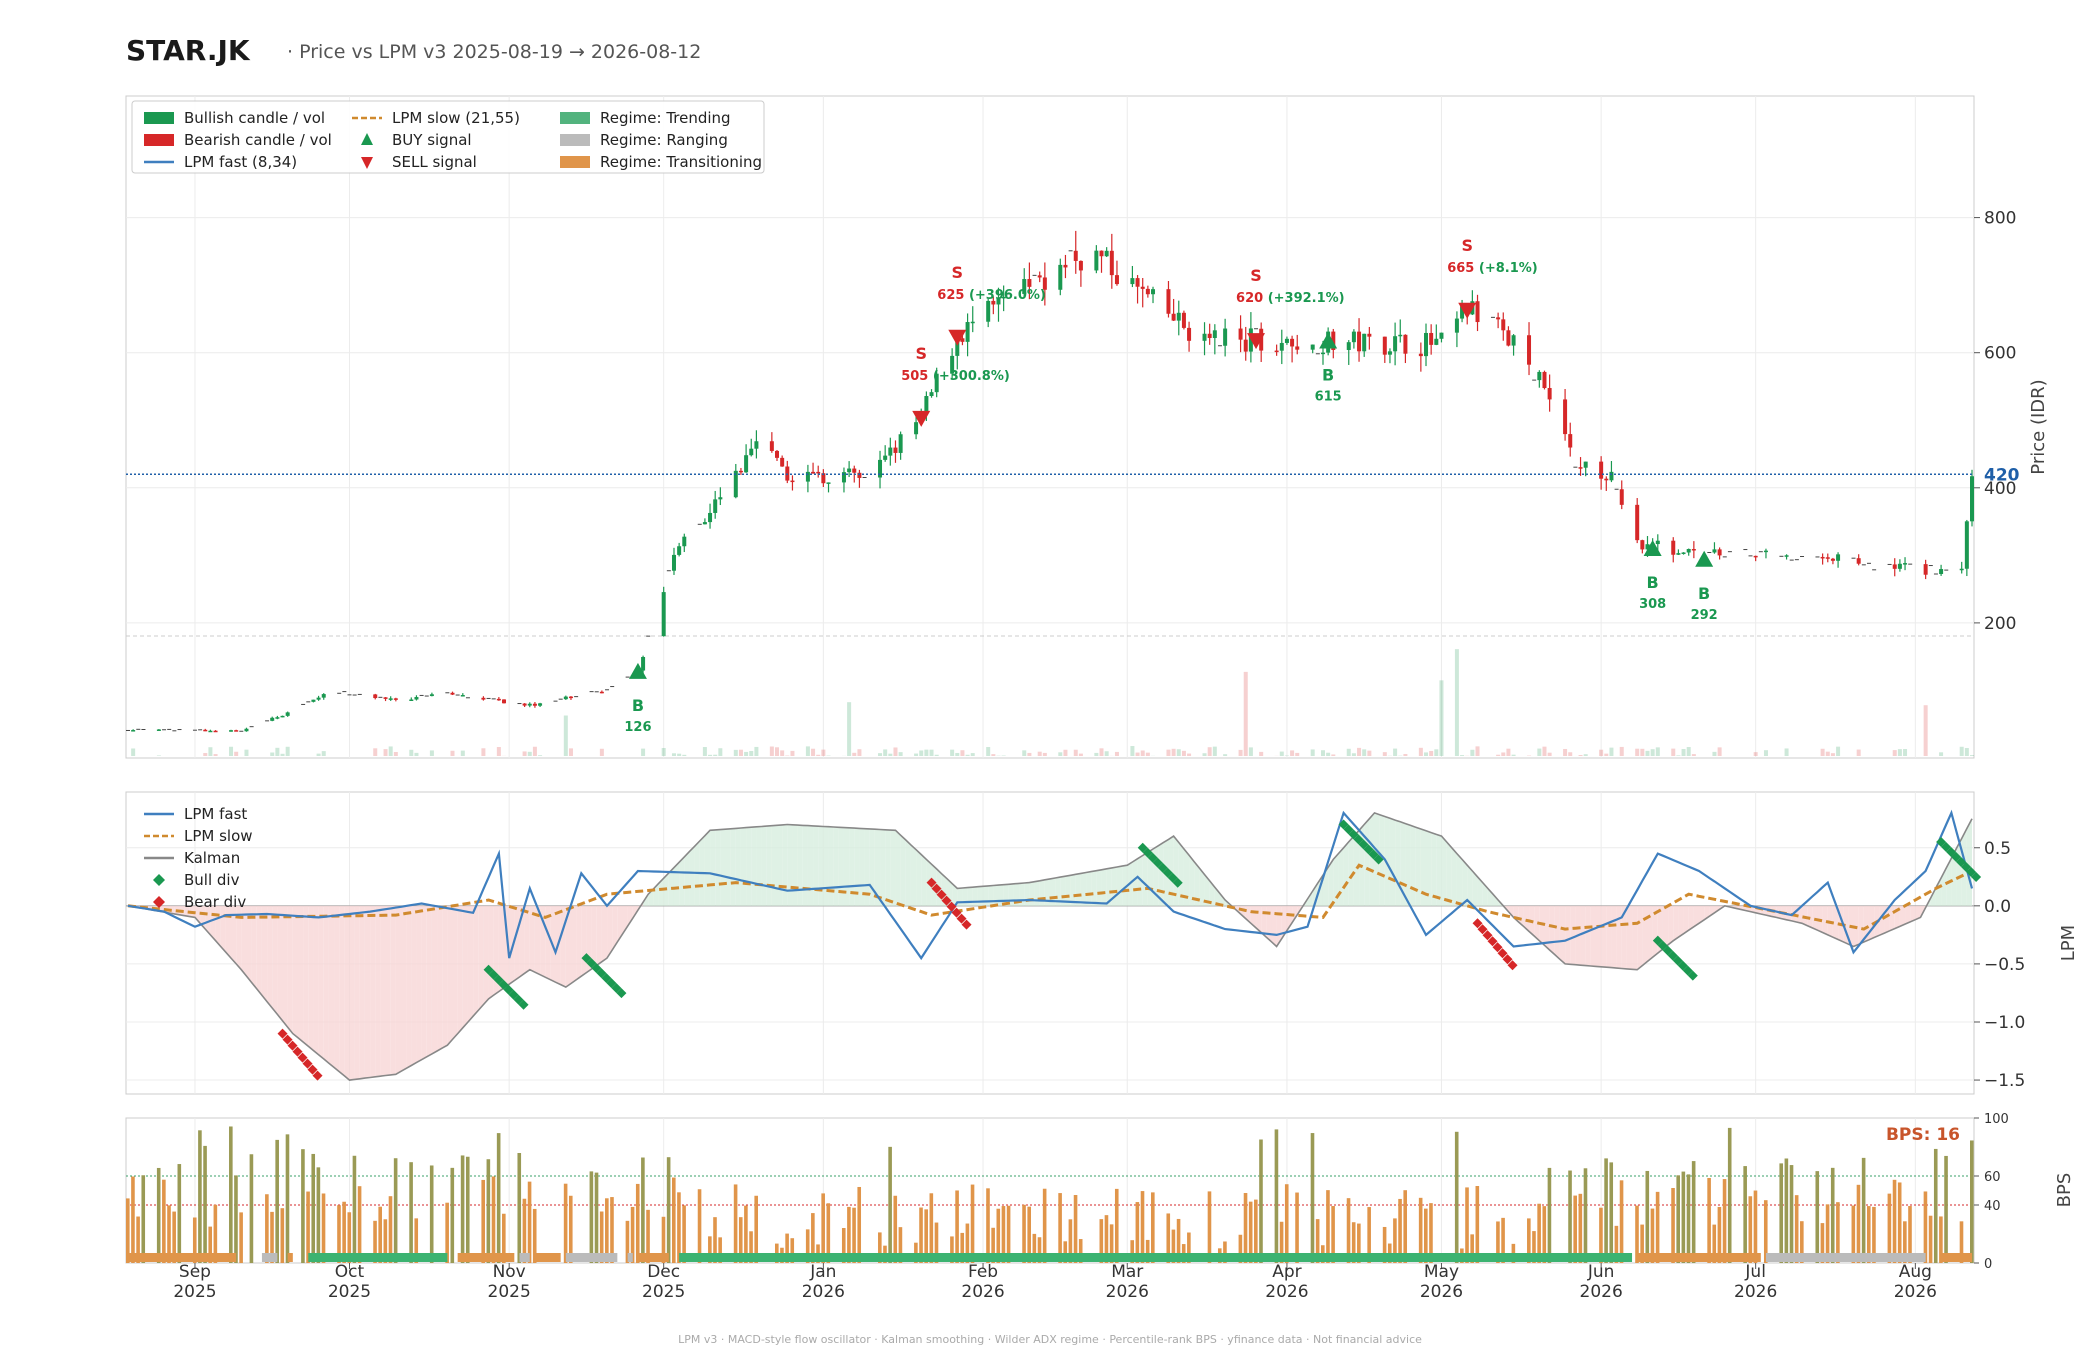  What do you see at coordinates (509, 1292) in the screenshot?
I see `x-tick-year: 2025` at bounding box center [509, 1292].